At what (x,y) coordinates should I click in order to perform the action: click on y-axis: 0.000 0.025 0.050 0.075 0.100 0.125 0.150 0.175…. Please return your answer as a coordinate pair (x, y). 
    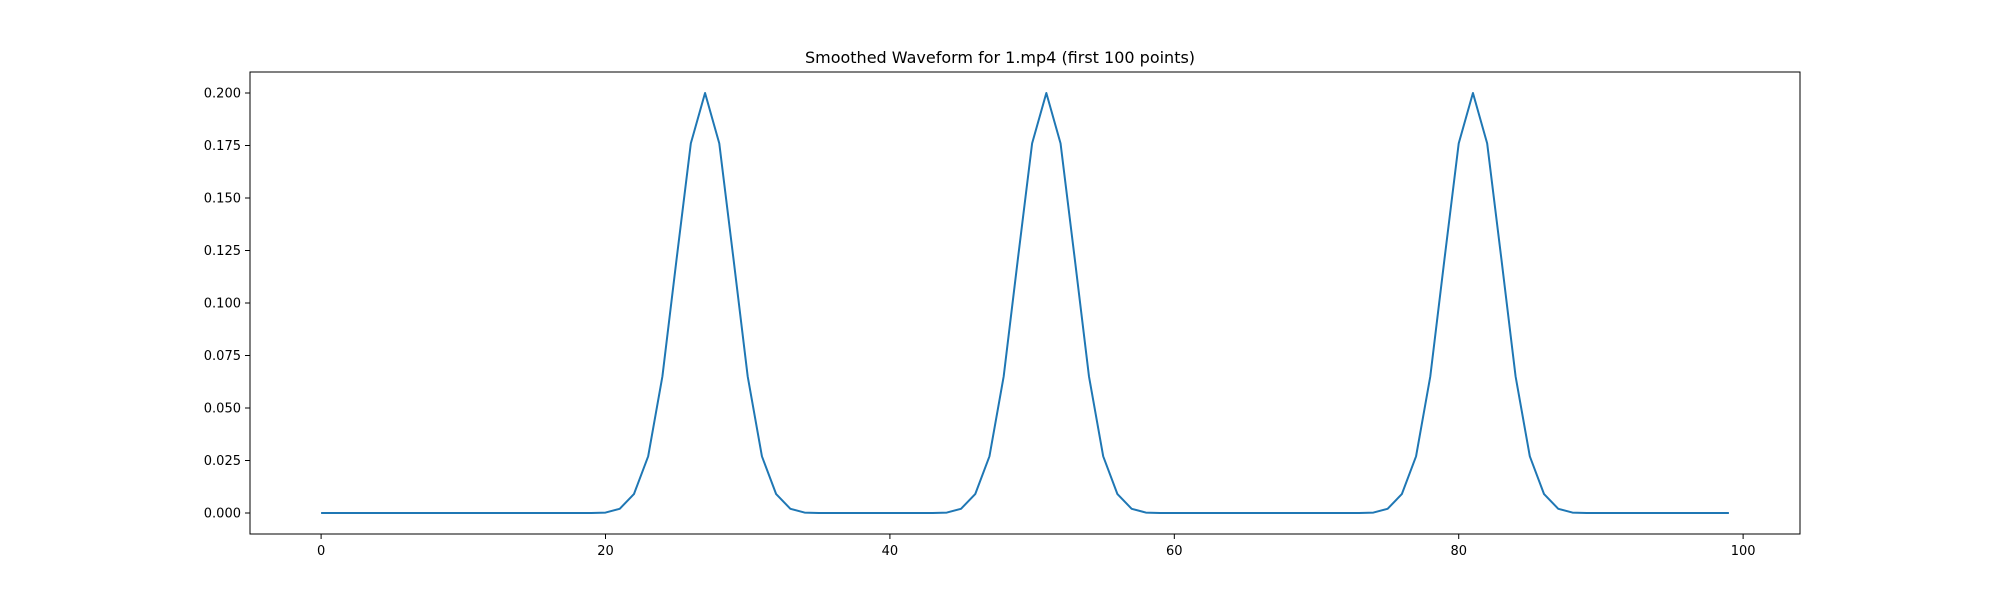
    Looking at the image, I should click on (227, 304).